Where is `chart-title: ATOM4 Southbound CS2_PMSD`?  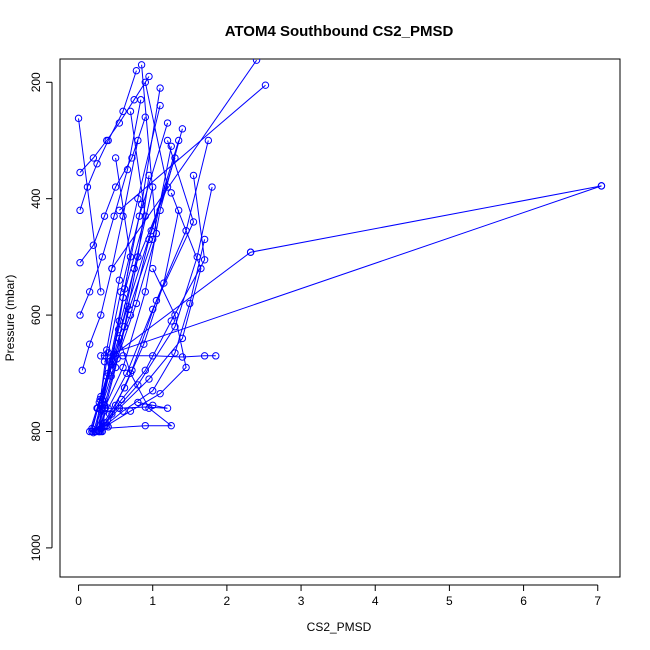
chart-title: ATOM4 Southbound CS2_PMSD is located at coordinates (339, 31).